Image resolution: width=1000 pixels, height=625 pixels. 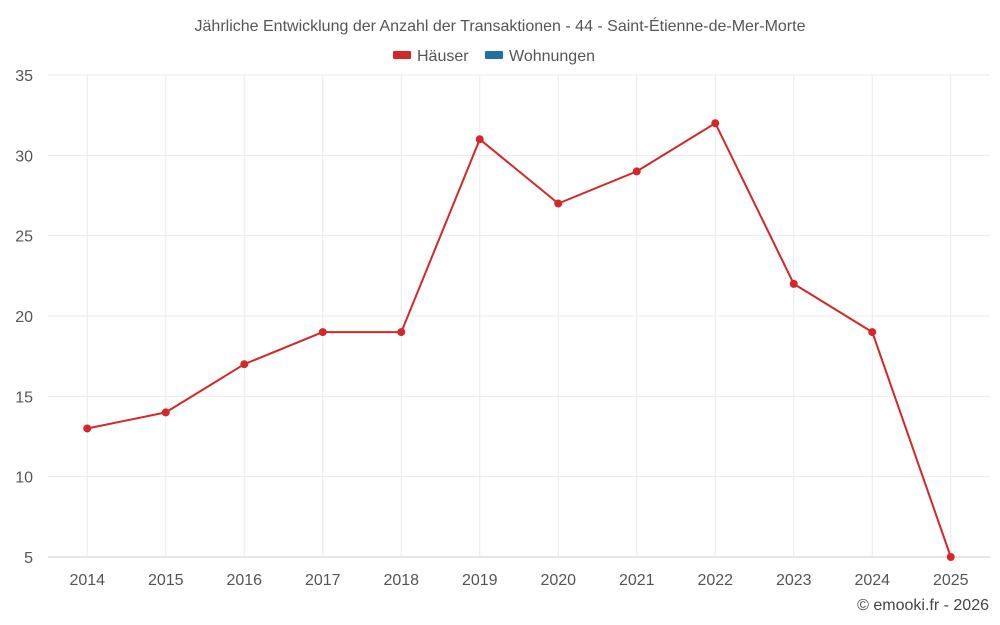 I want to click on x-tick-label: 2014, so click(x=87, y=580).